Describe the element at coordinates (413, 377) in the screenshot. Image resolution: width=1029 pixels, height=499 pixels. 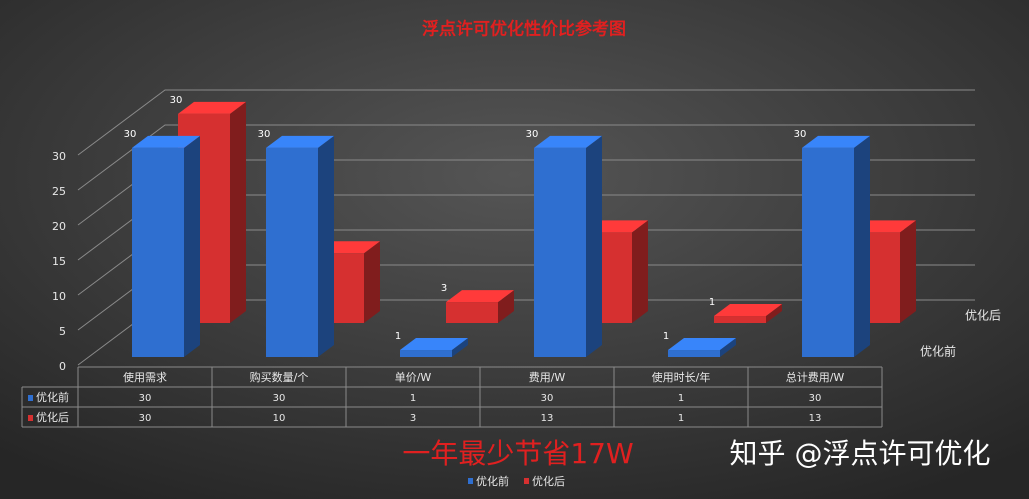
I see `x-tick-label: 单价/W` at that location.